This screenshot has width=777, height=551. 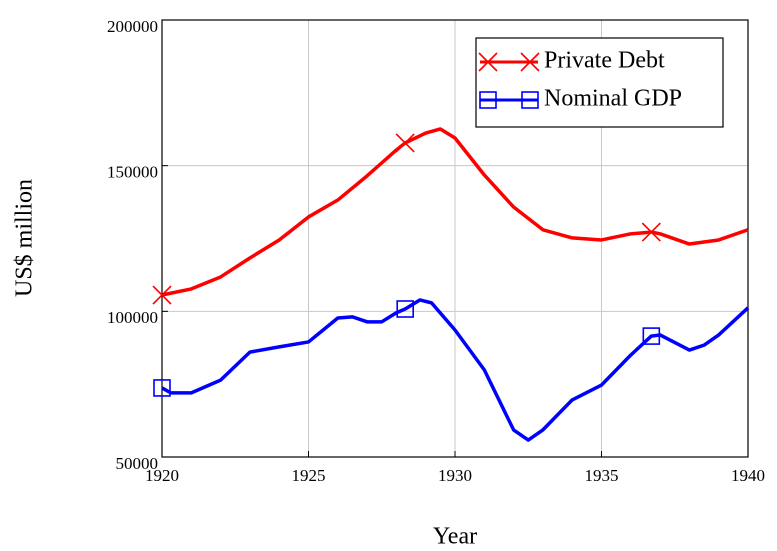 I want to click on x-tick-label: 1920, so click(x=162, y=475).